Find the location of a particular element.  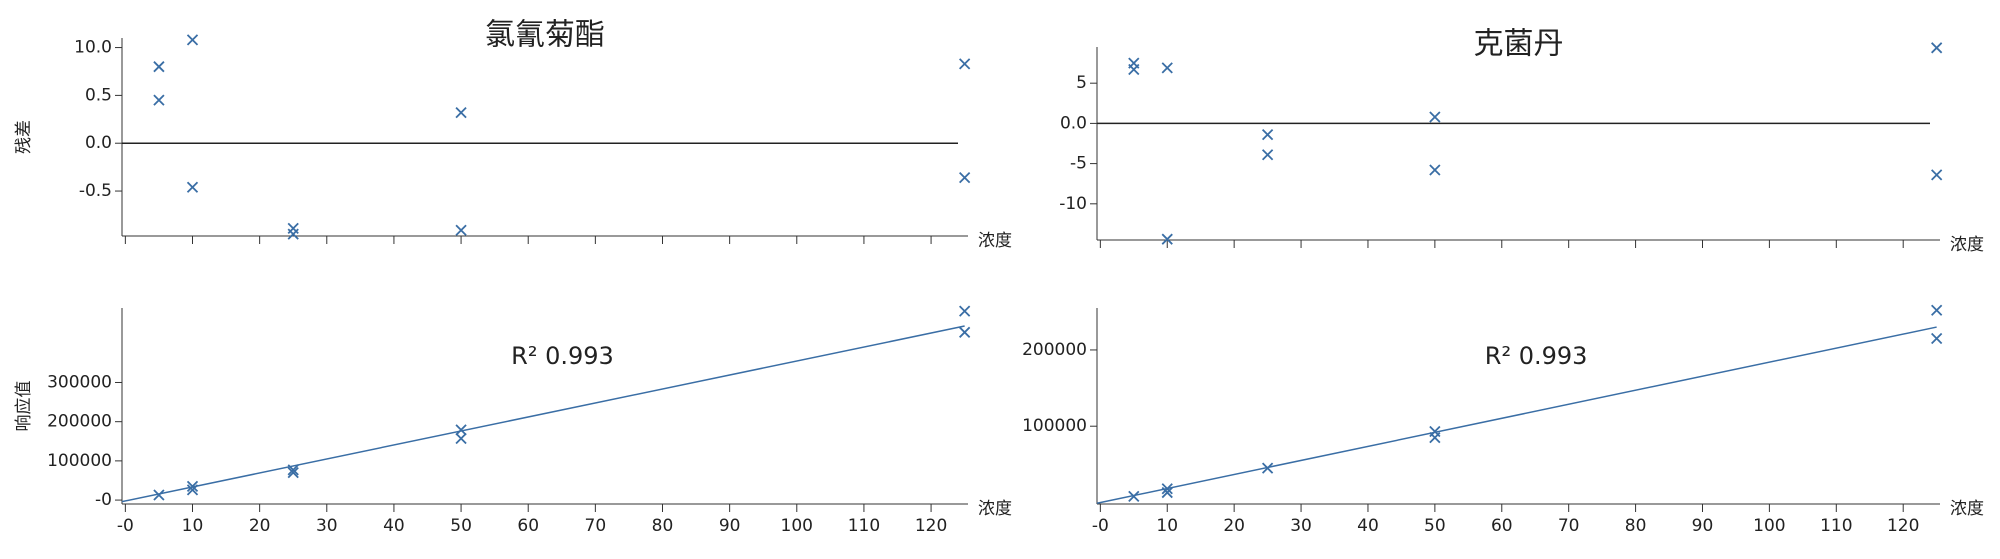

y-tick-label: 5 is located at coordinates (1081, 83).